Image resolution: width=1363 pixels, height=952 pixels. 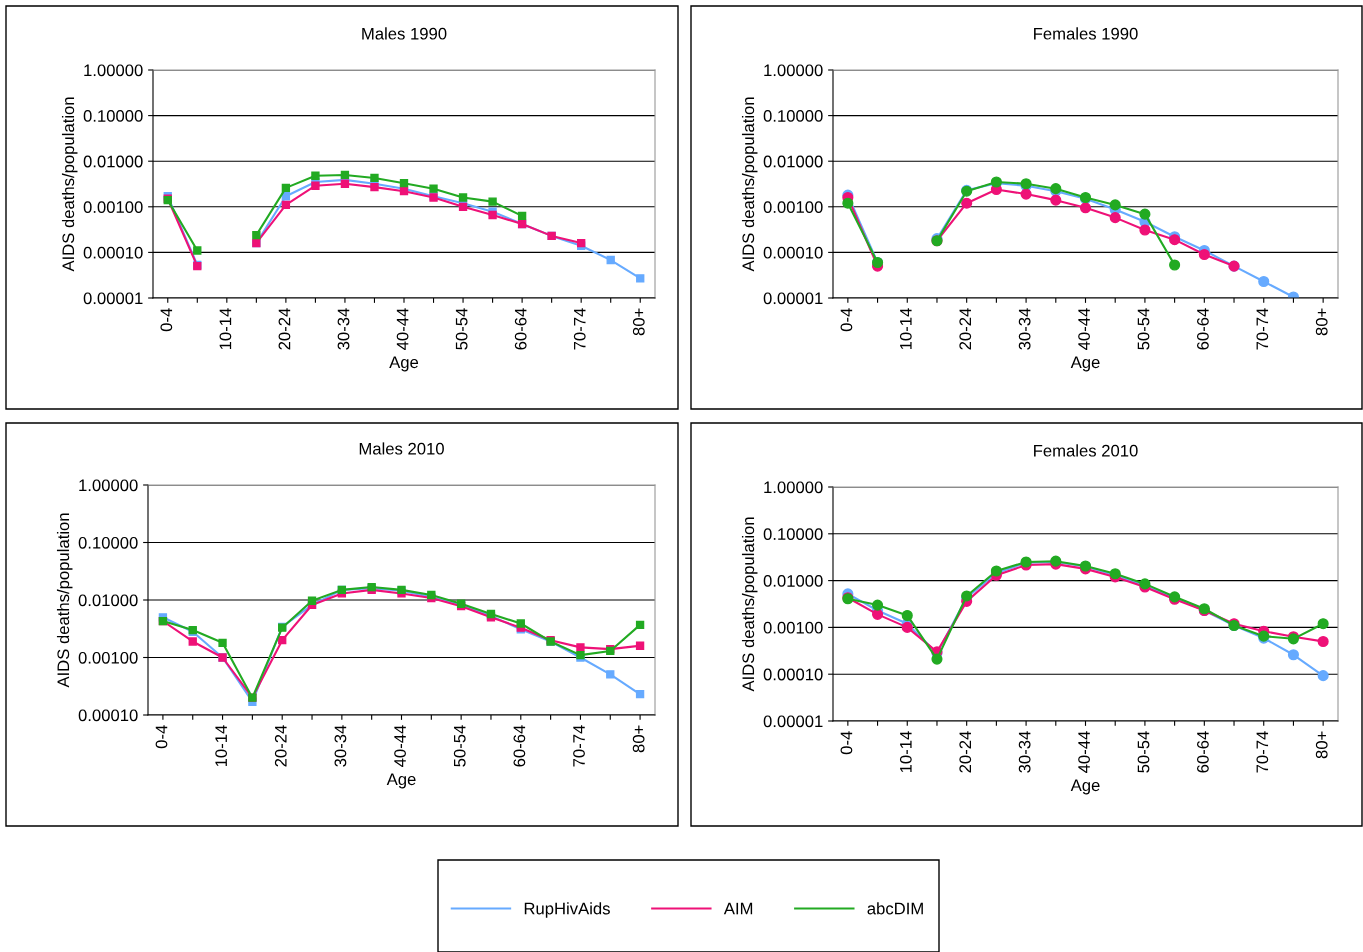 I want to click on chart-title: Females 2010, so click(x=1086, y=450).